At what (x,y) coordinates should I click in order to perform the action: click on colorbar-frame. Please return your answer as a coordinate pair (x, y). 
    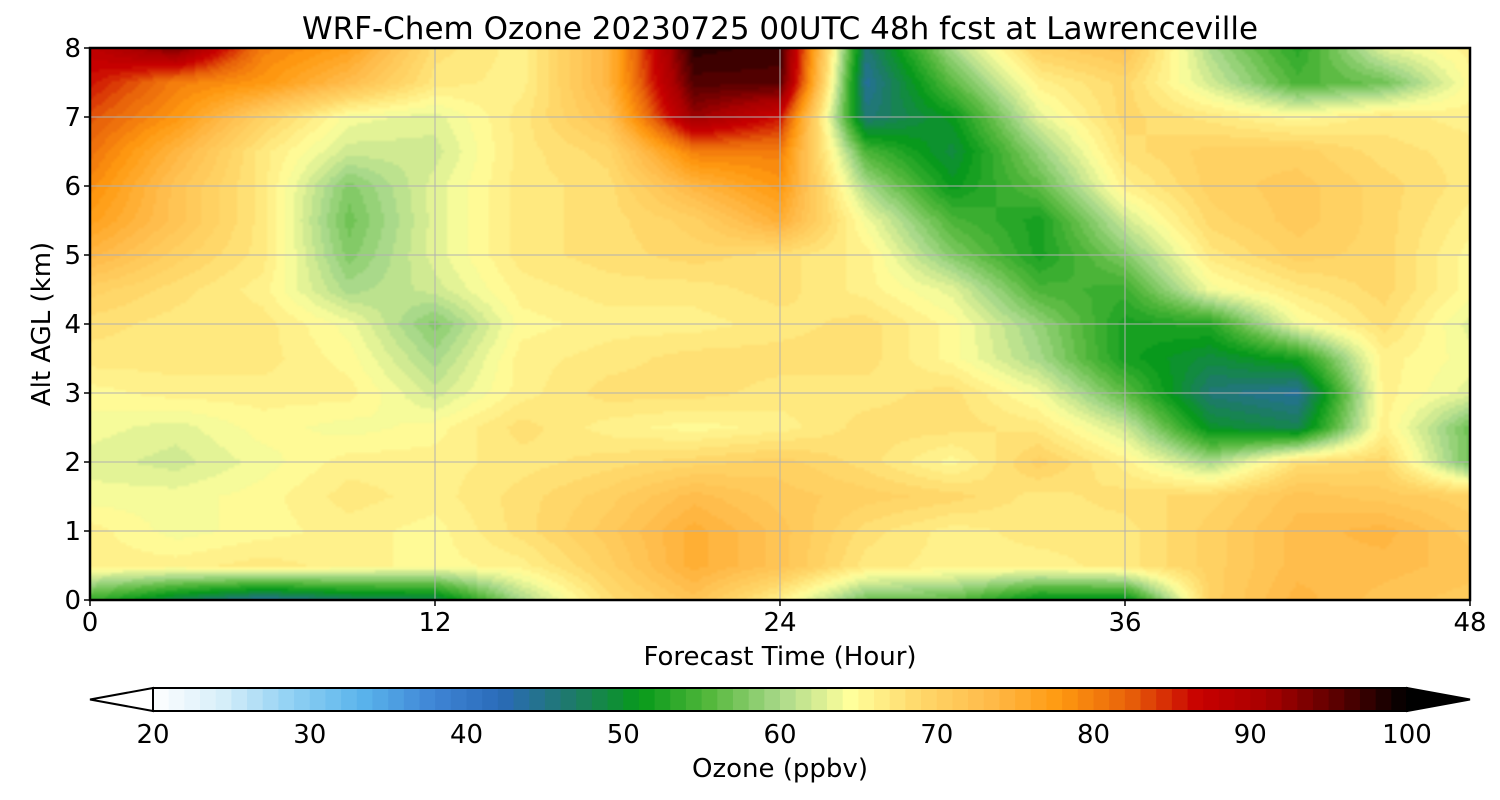
    Looking at the image, I should click on (780, 699).